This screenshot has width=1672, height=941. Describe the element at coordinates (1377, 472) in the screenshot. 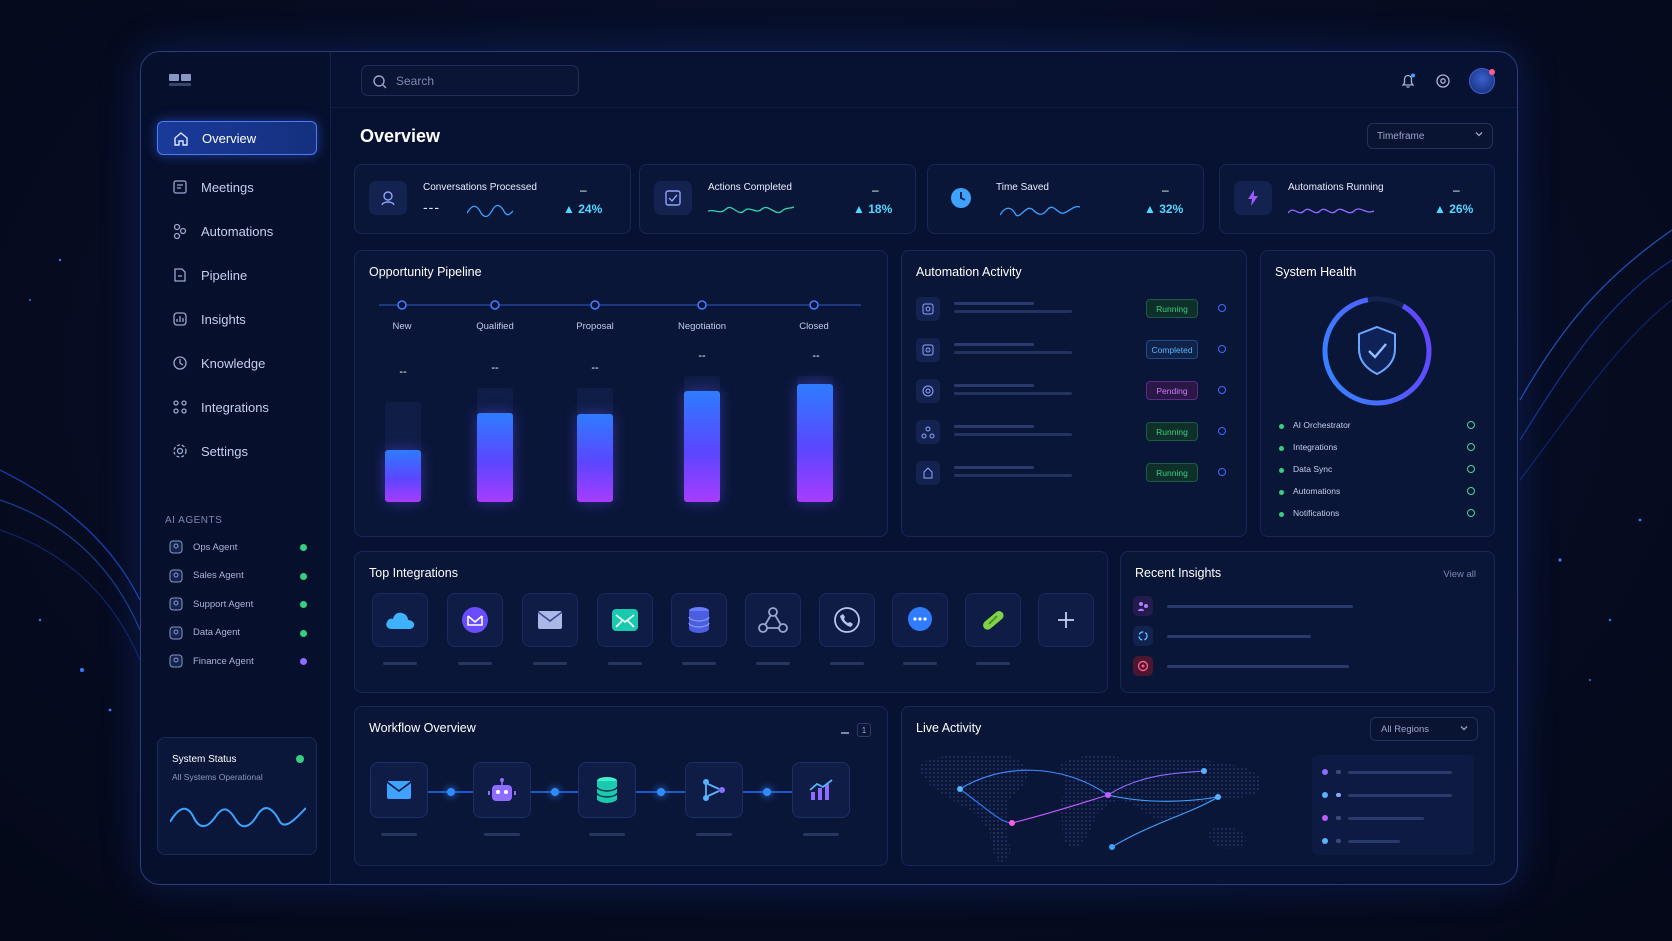

I see `health-item: Data Sync` at that location.